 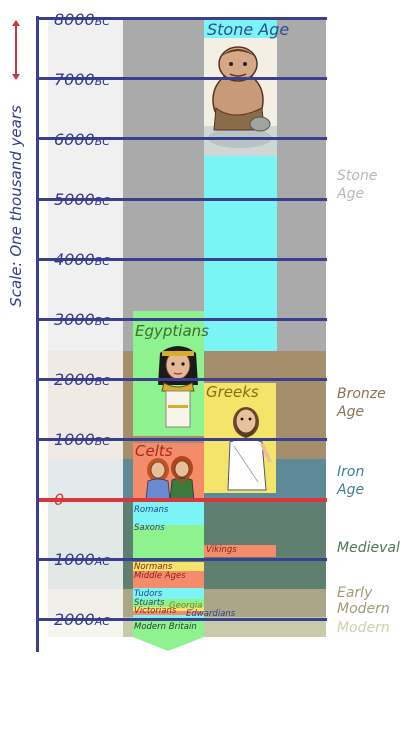 I want to click on vikings-block, so click(x=240, y=551).